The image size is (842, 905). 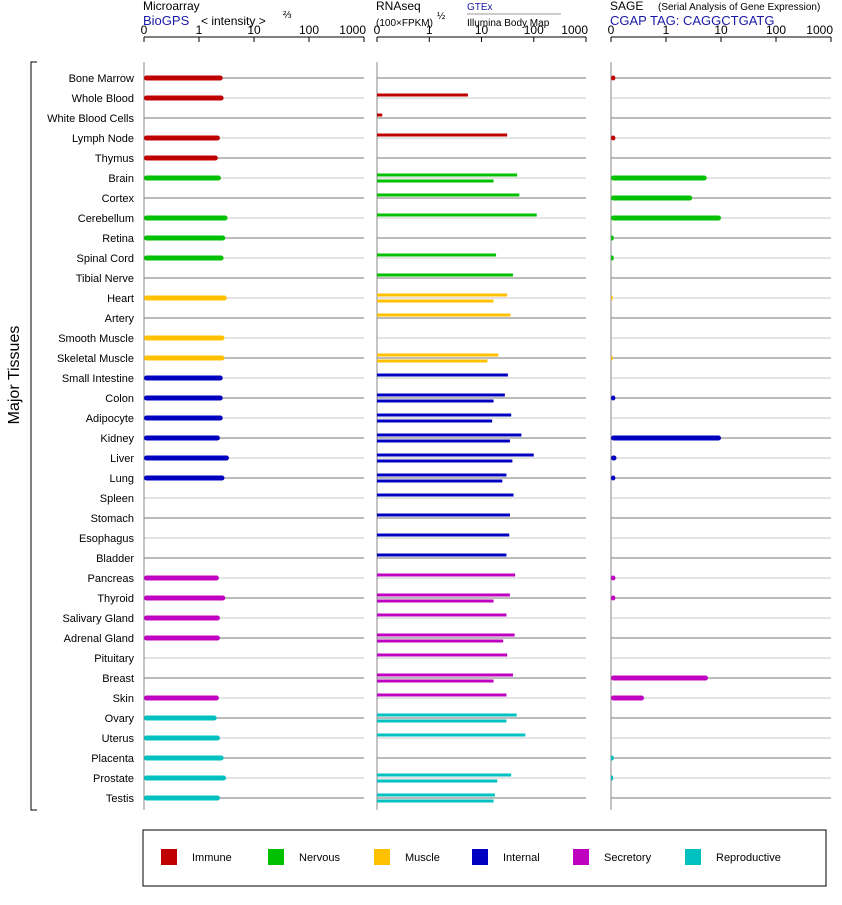 I want to click on legend-label-muscle: Muscle, so click(x=422, y=858).